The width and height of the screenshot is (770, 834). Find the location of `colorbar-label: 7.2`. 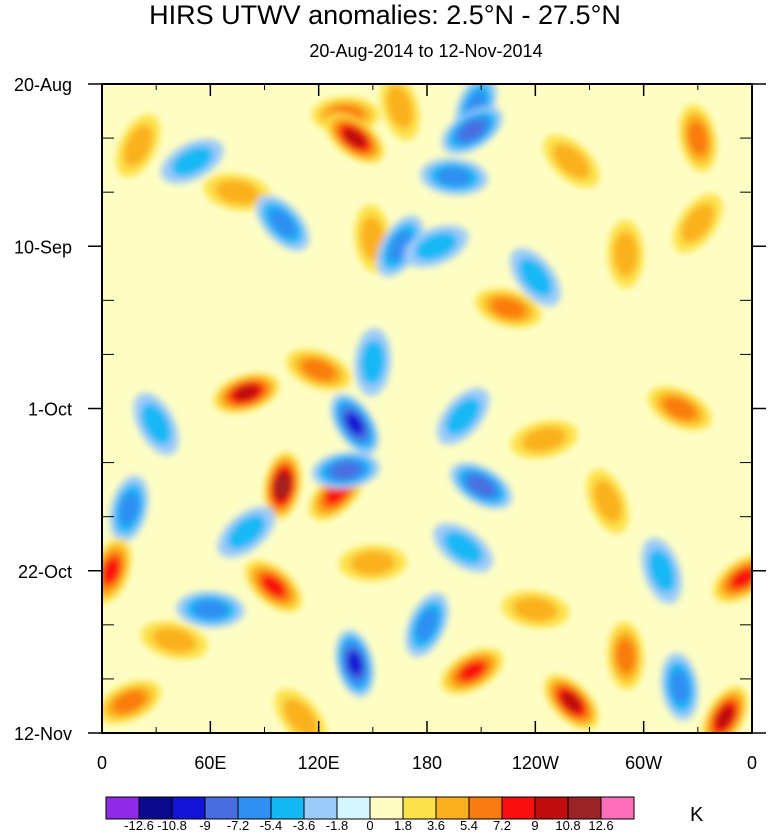

colorbar-label: 7.2 is located at coordinates (502, 825).